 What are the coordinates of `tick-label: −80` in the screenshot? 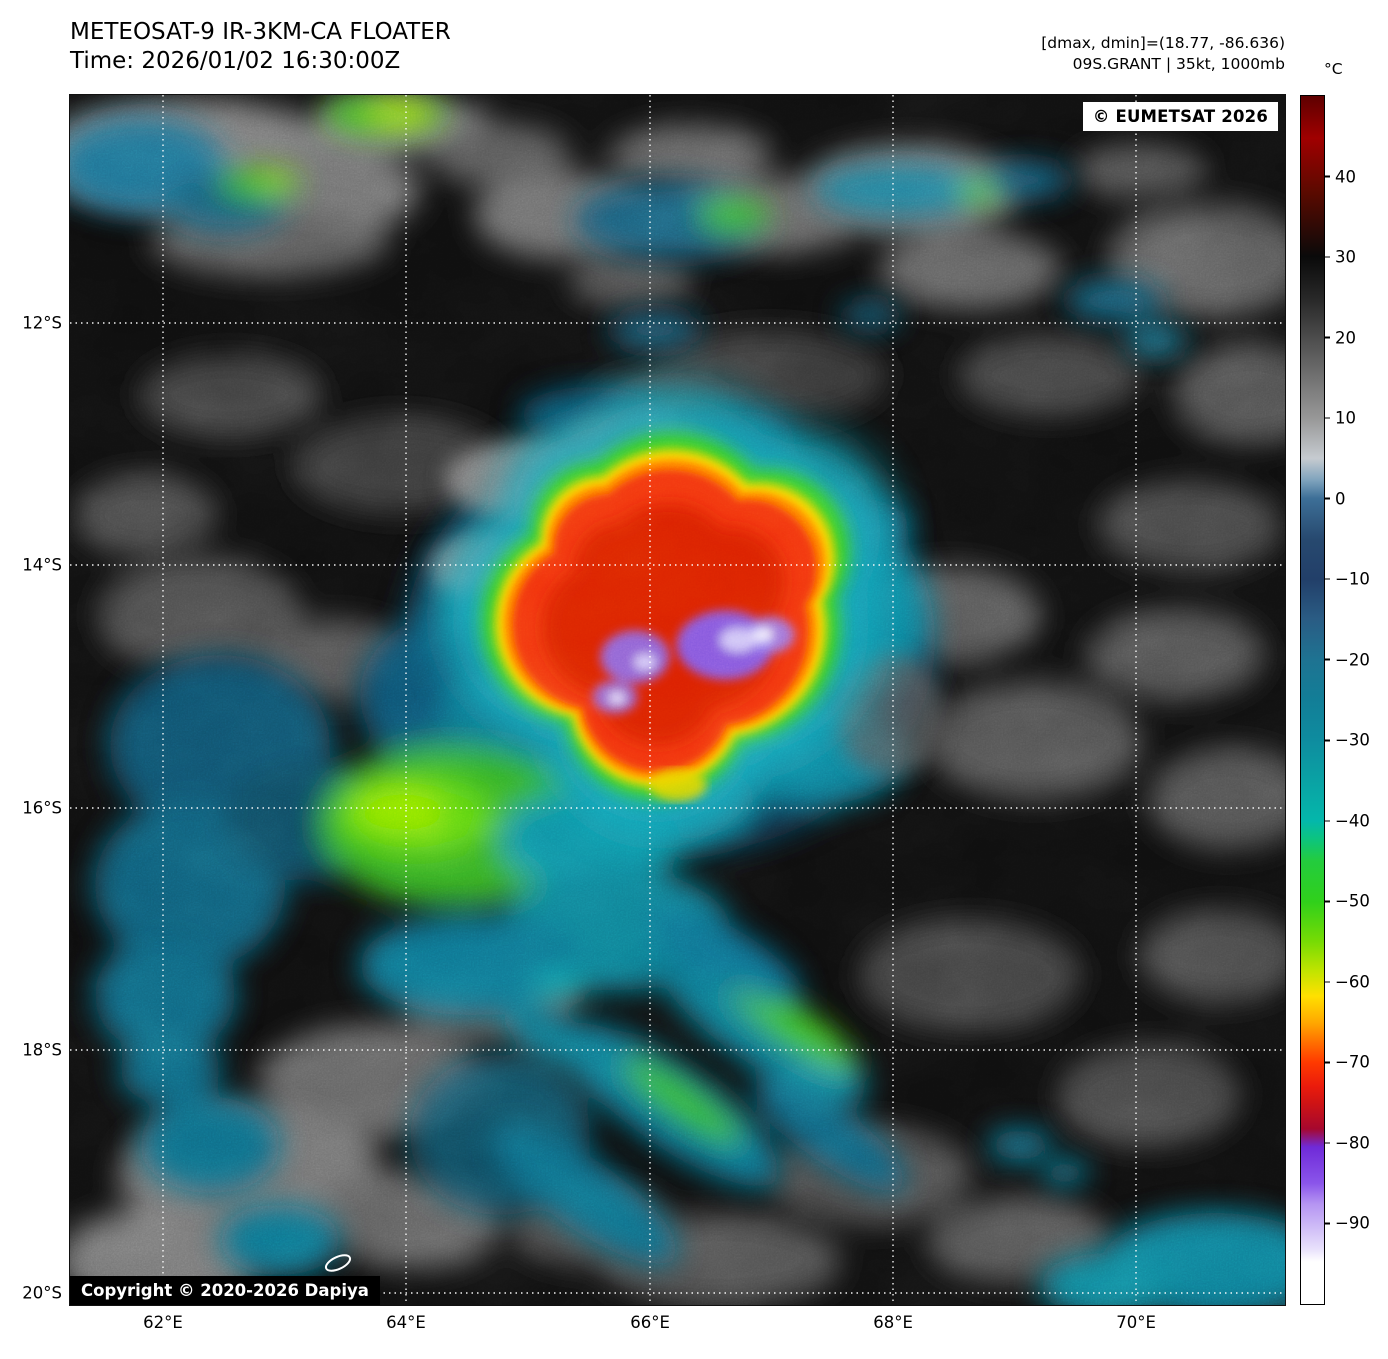 It's located at (1352, 1143).